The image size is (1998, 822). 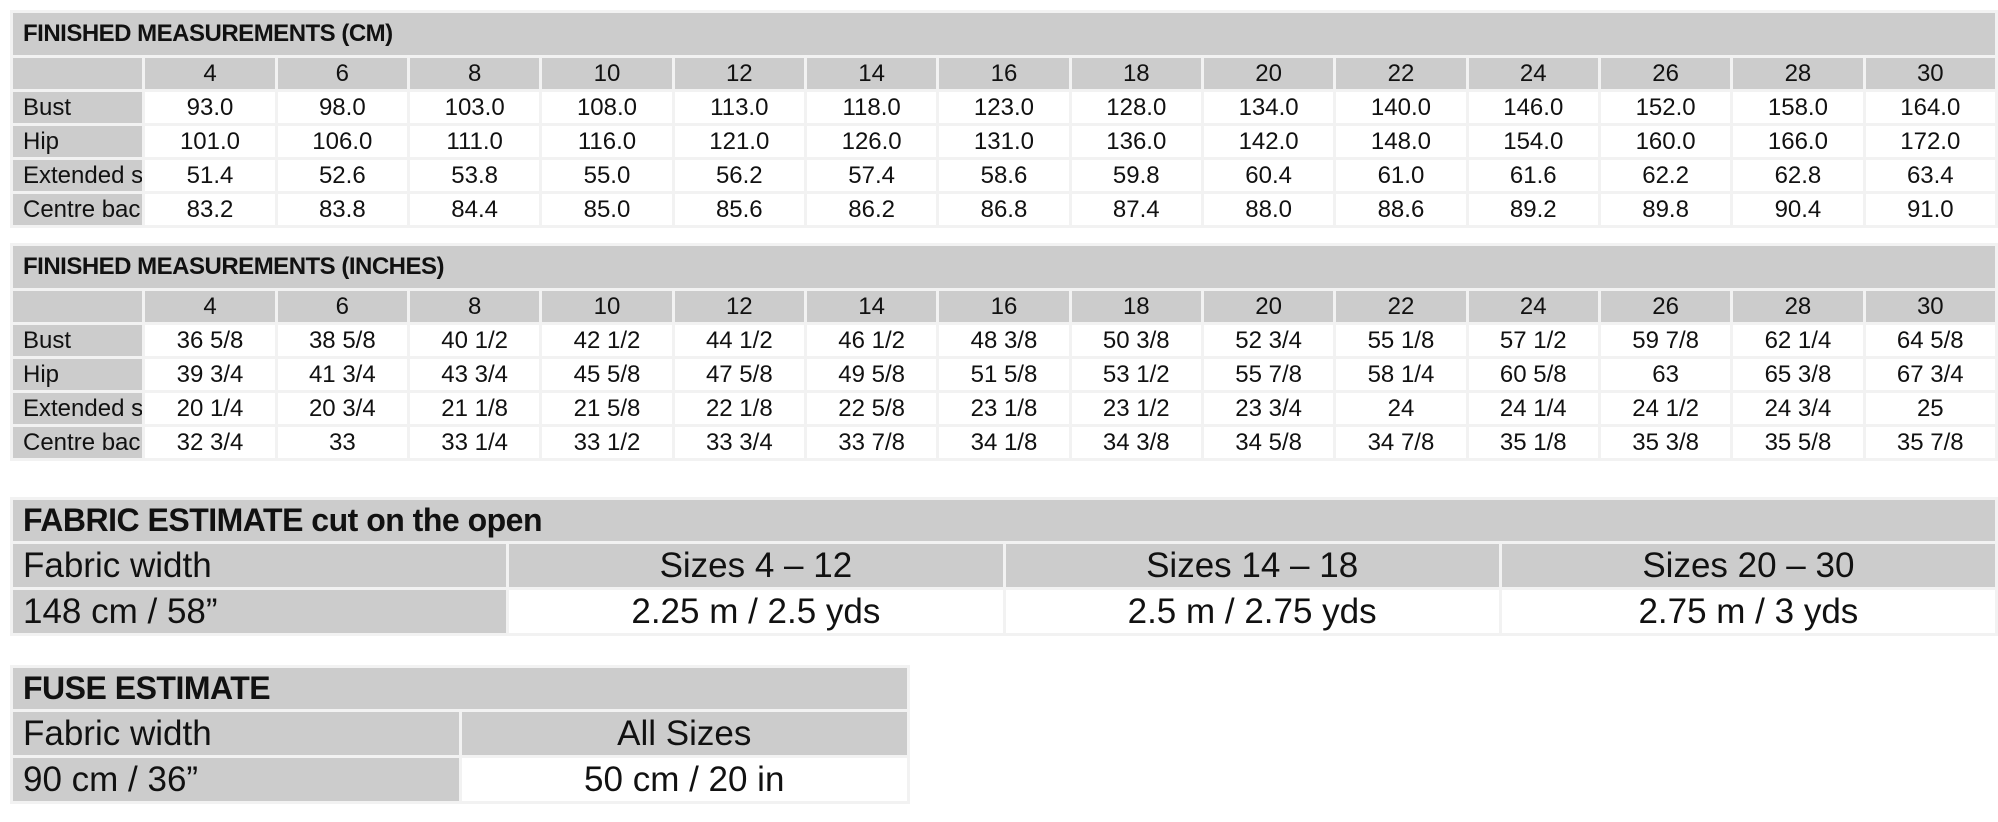 What do you see at coordinates (1930, 141) in the screenshot?
I see `measurement-cell: 172.0` at bounding box center [1930, 141].